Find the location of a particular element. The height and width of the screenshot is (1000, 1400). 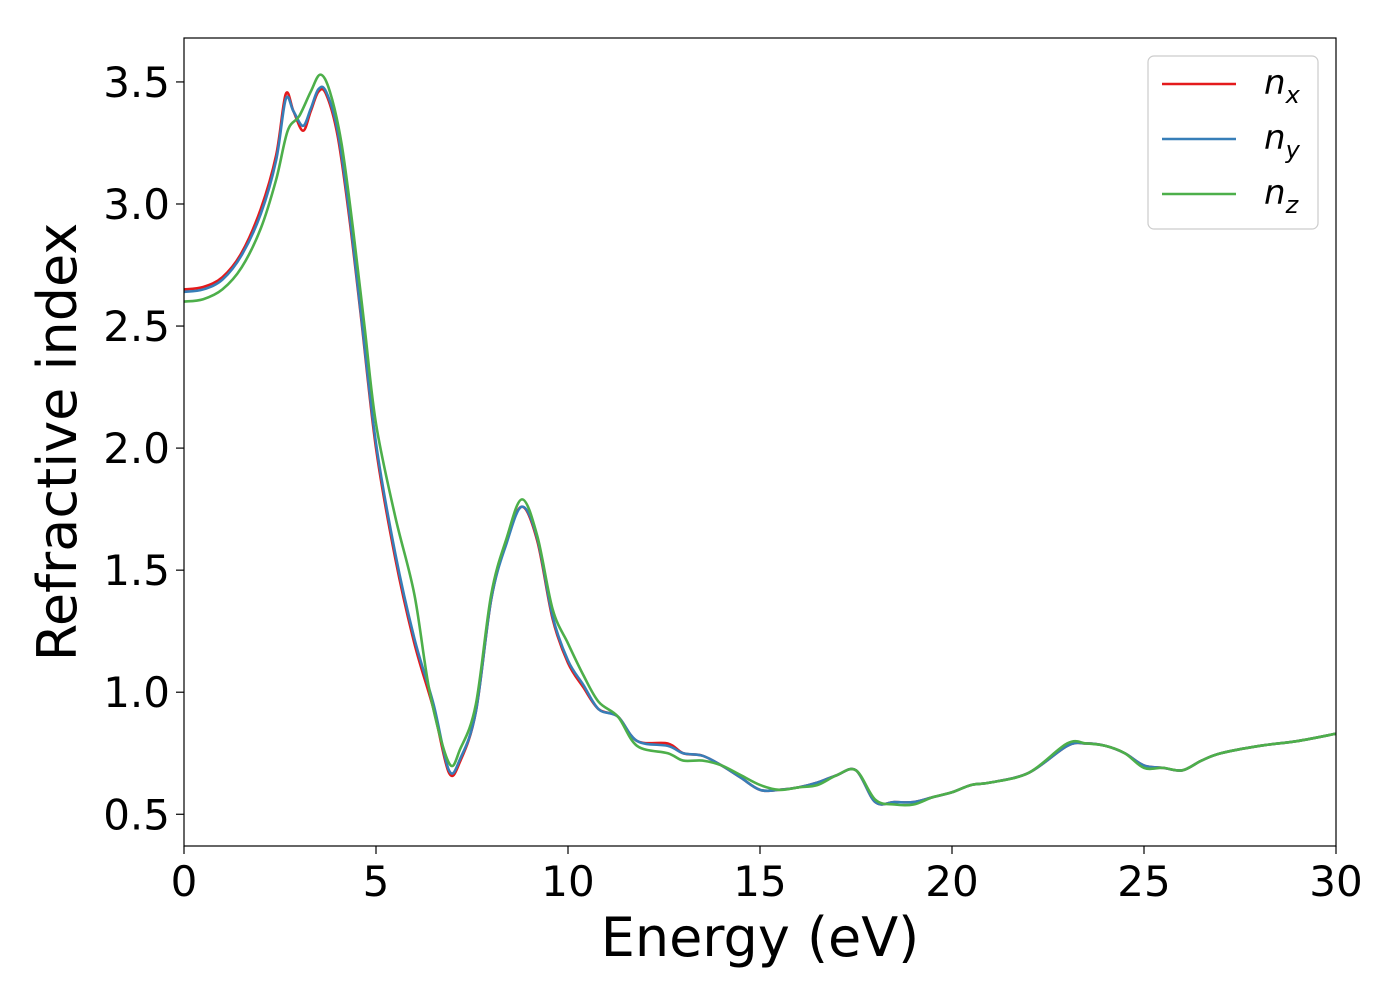

legend-label-z: nz is located at coordinates (1282, 196).